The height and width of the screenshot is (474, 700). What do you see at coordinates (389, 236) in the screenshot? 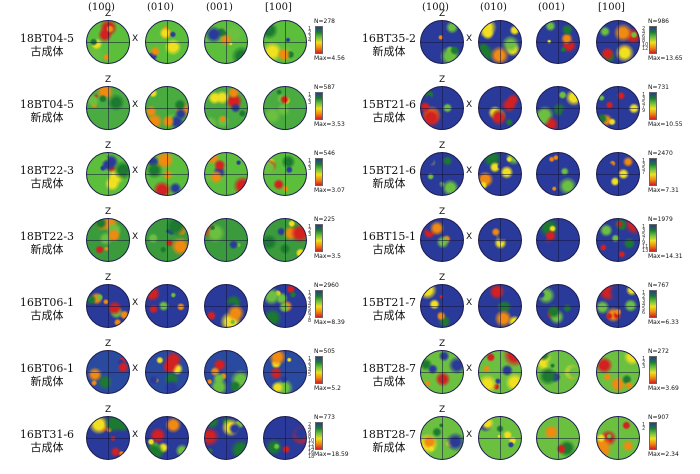
I see `sample-id: 16BT15-1` at bounding box center [389, 236].